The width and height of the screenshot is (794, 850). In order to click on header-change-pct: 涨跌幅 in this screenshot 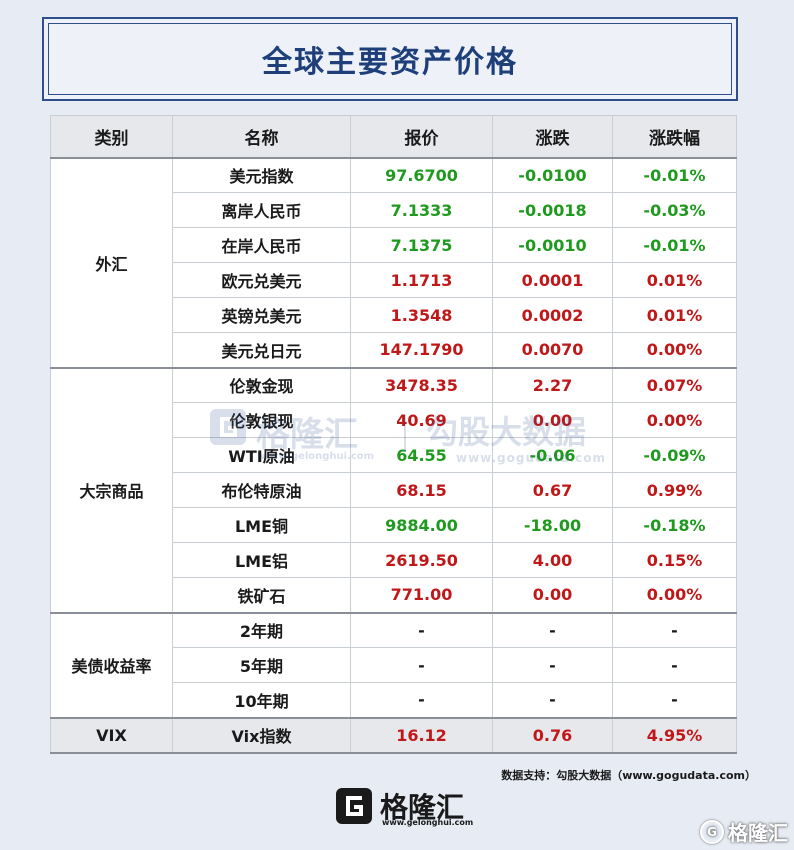, I will do `click(674, 136)`.